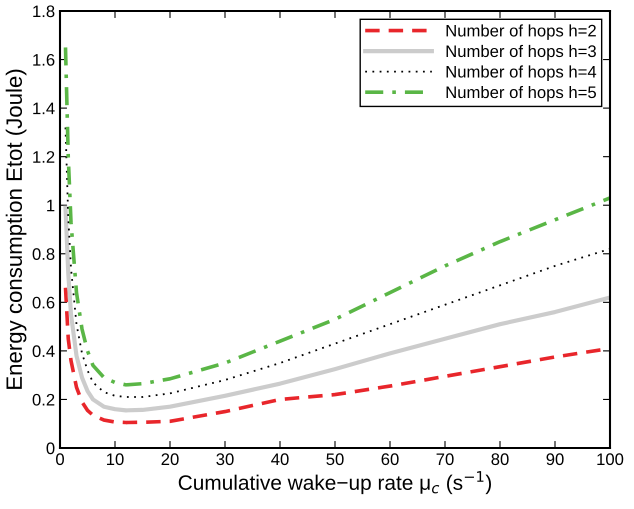 The image size is (634, 509). Describe the element at coordinates (390, 459) in the screenshot. I see `x-tick-label: 60` at that location.